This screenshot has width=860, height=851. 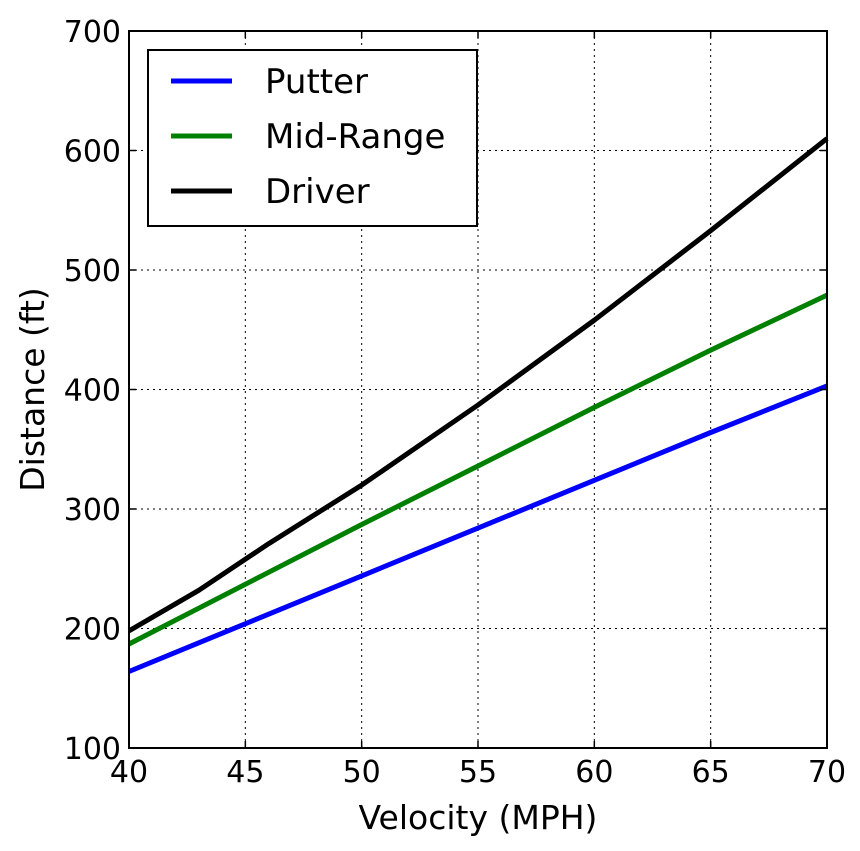 What do you see at coordinates (129, 772) in the screenshot?
I see `x-tick-label: 40` at bounding box center [129, 772].